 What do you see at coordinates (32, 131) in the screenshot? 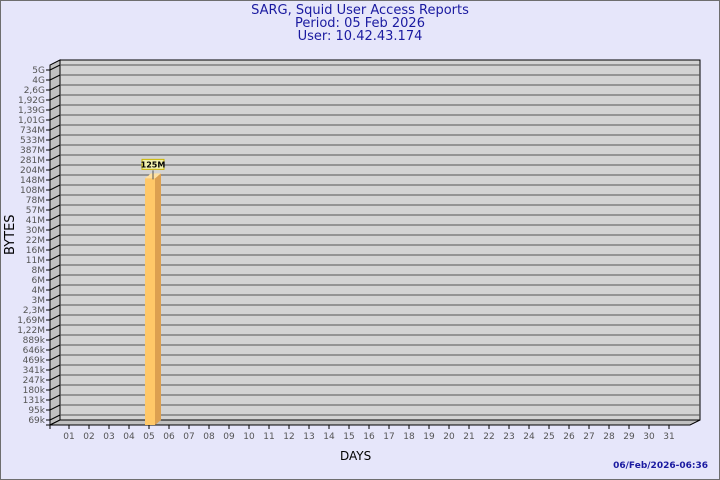
I see `y-tick-label: 734M` at bounding box center [32, 131].